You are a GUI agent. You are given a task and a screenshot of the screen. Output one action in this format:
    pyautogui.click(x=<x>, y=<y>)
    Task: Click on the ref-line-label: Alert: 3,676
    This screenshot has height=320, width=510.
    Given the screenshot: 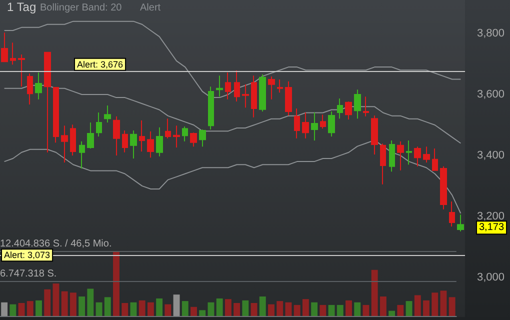 What is the action you would take?
    pyautogui.click(x=100, y=64)
    